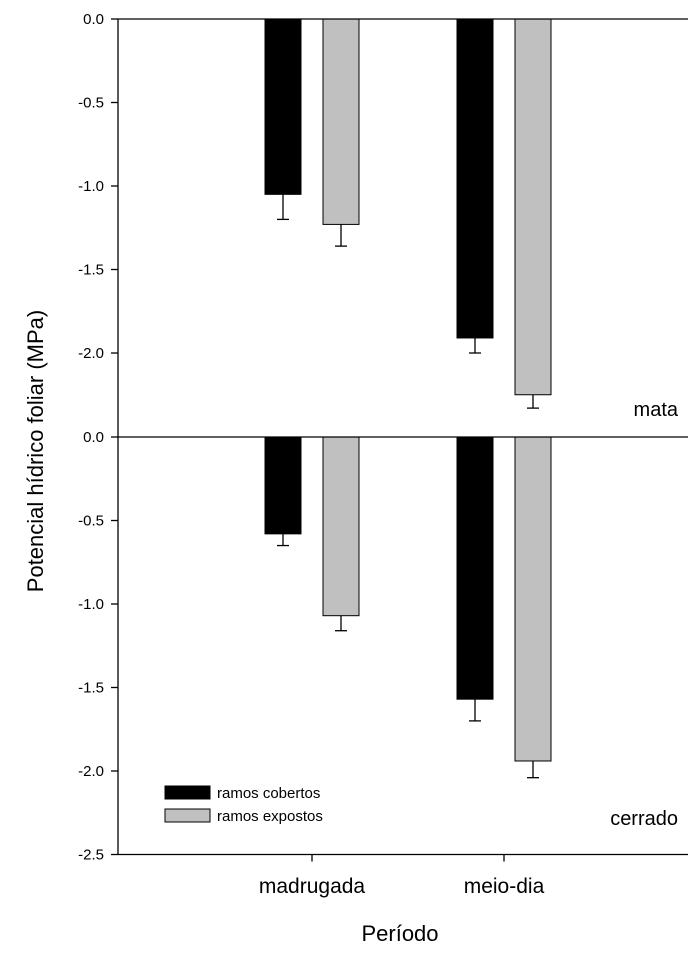 This screenshot has height=953, width=688. What do you see at coordinates (341, 121) in the screenshot?
I see `bar-mata-madrugada-ramos-expostos` at bounding box center [341, 121].